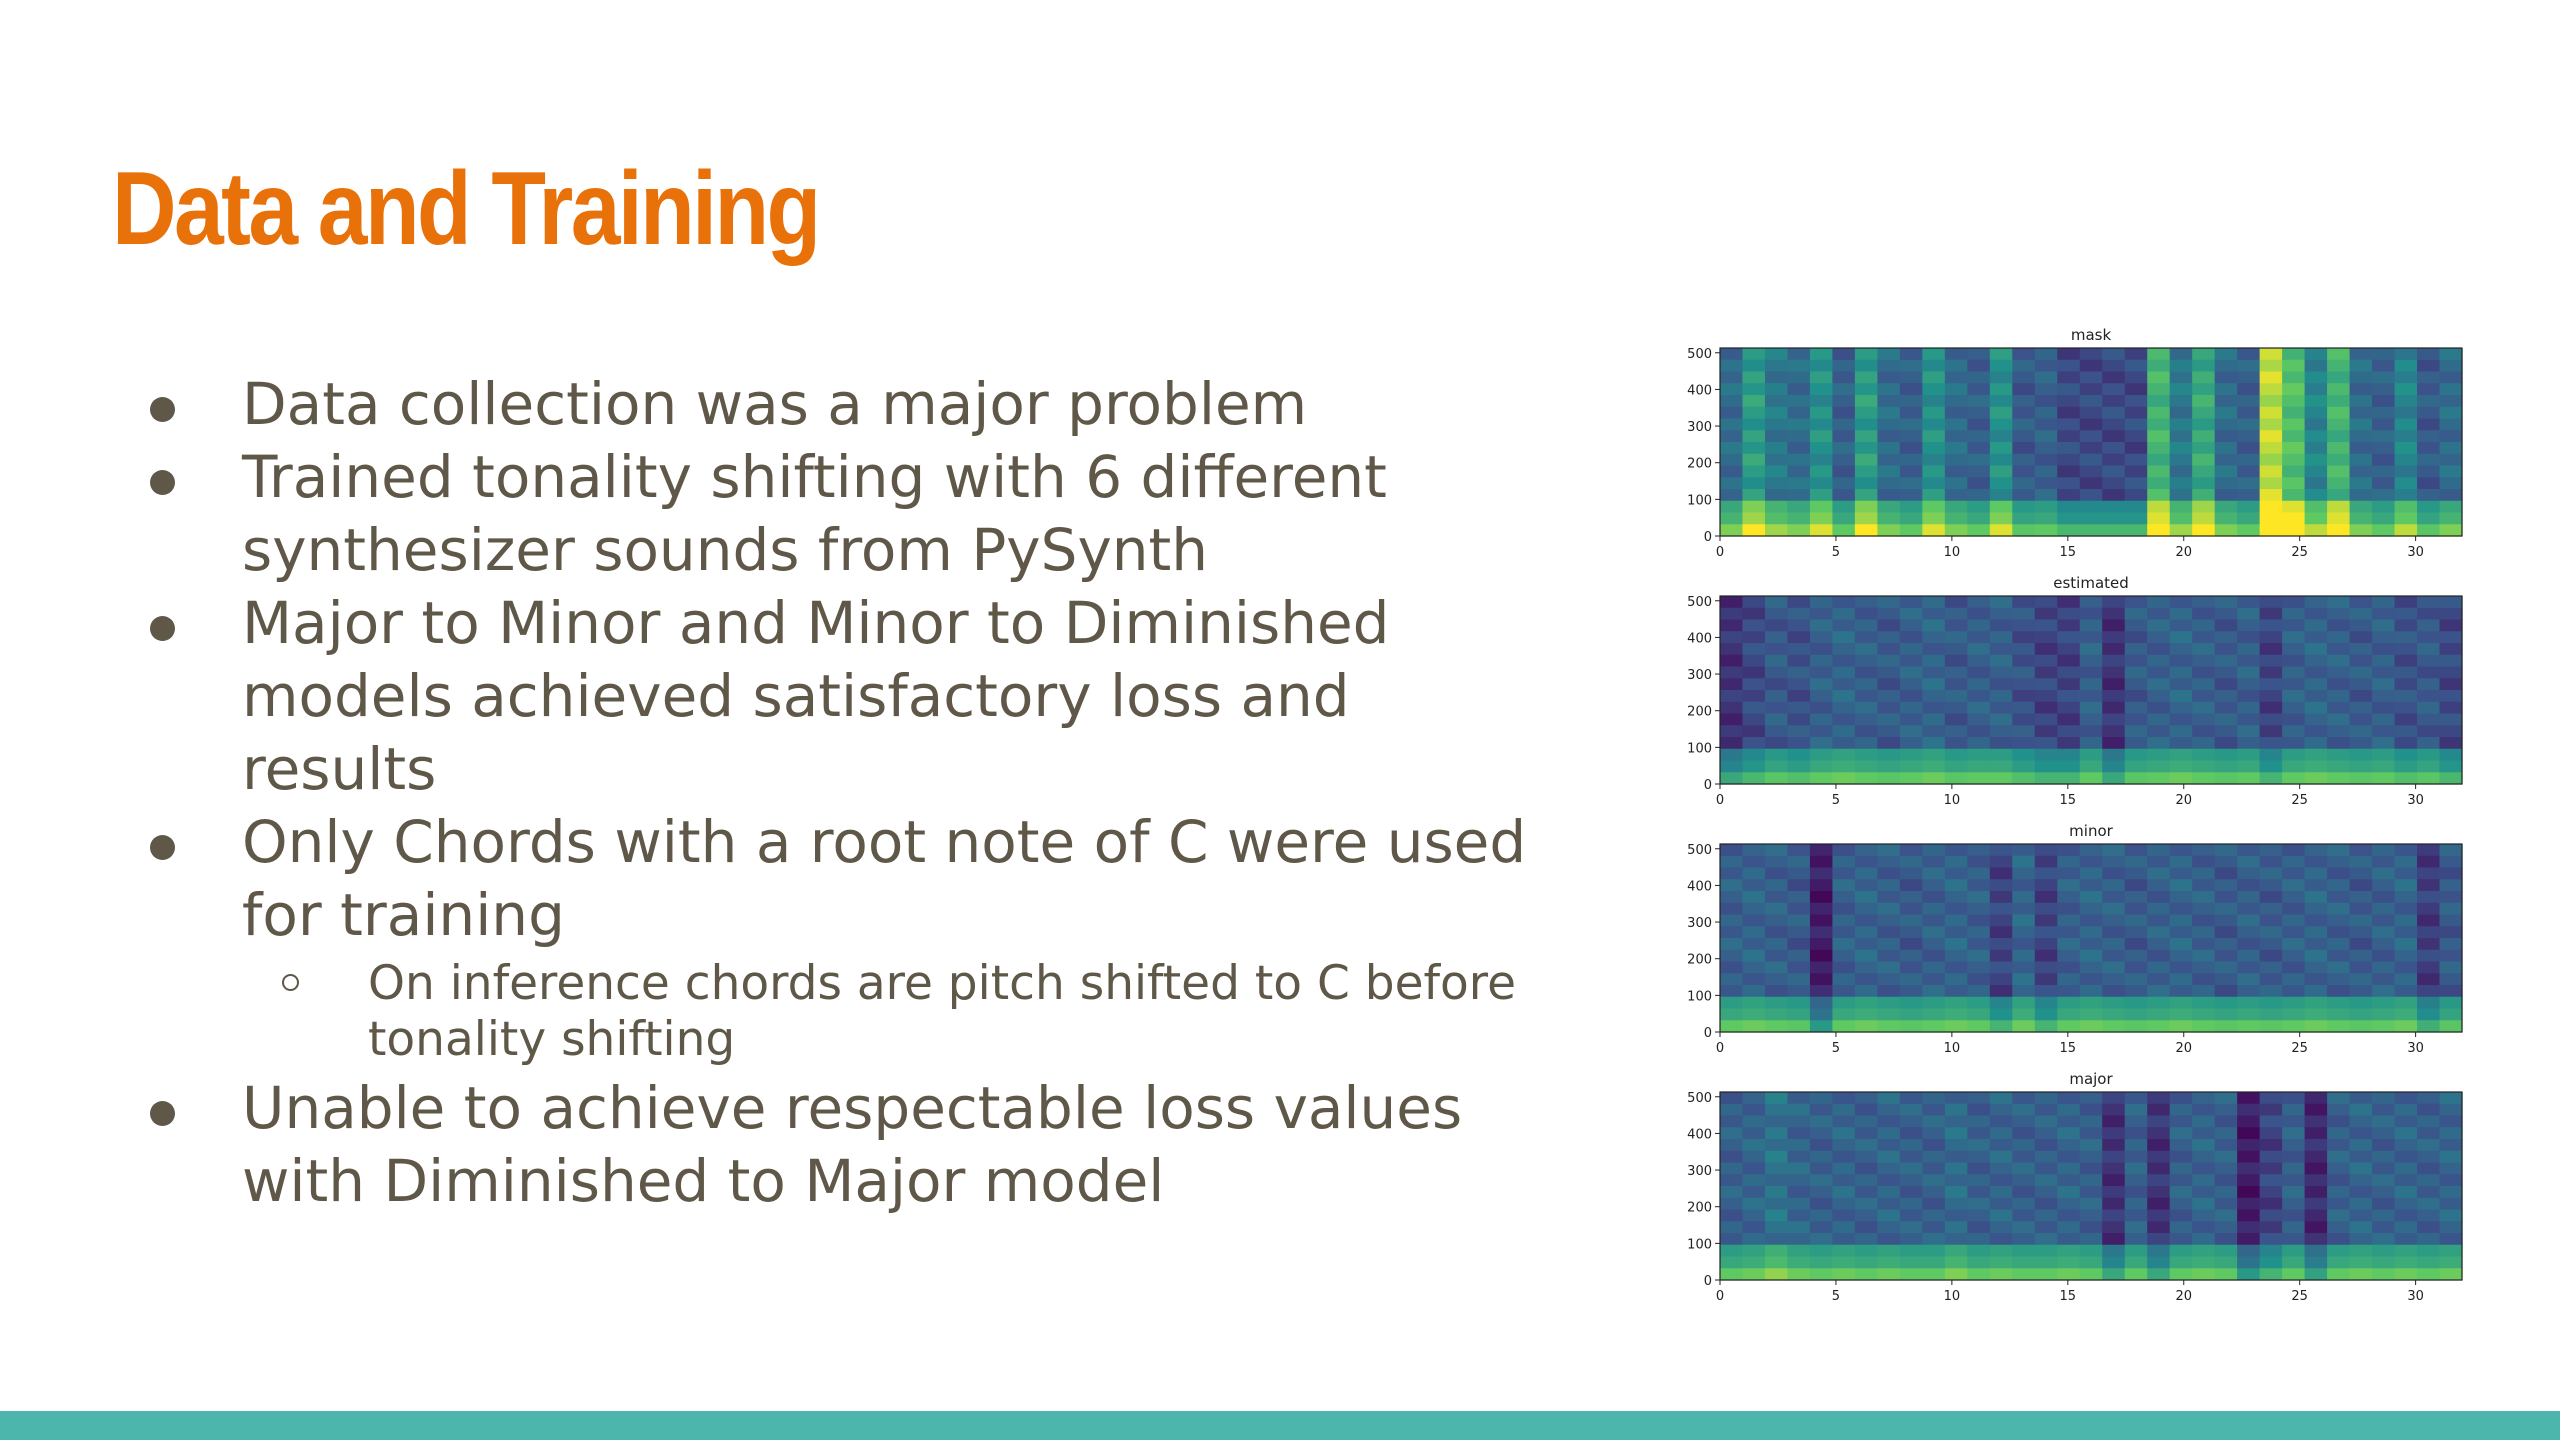  I want to click on y-tick-label: 0, so click(1708, 785).